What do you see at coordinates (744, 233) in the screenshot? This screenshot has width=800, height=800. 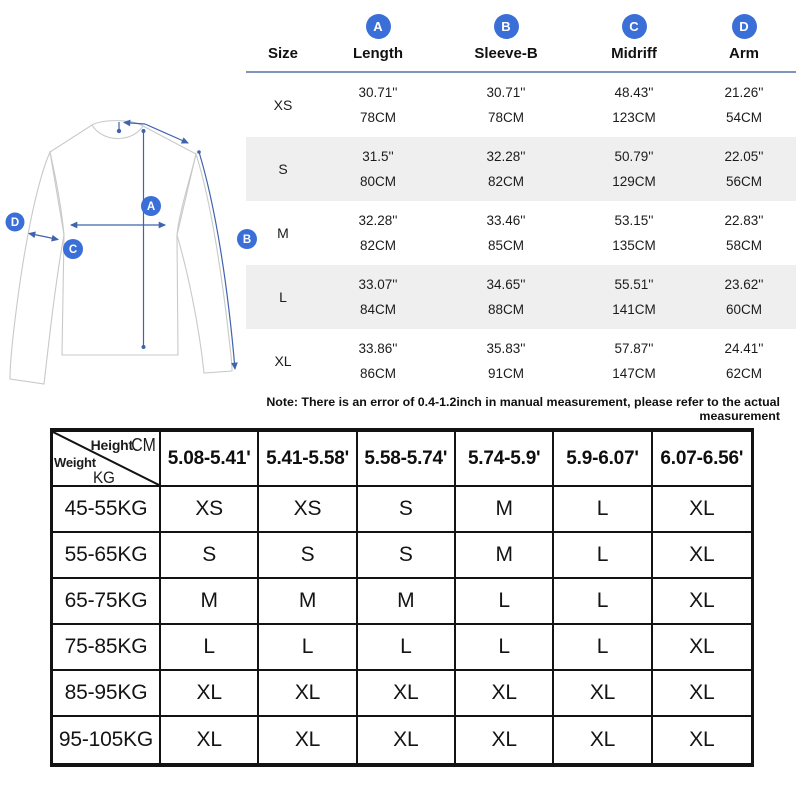 I see `arm-cell: 22.83'' 58CM` at bounding box center [744, 233].